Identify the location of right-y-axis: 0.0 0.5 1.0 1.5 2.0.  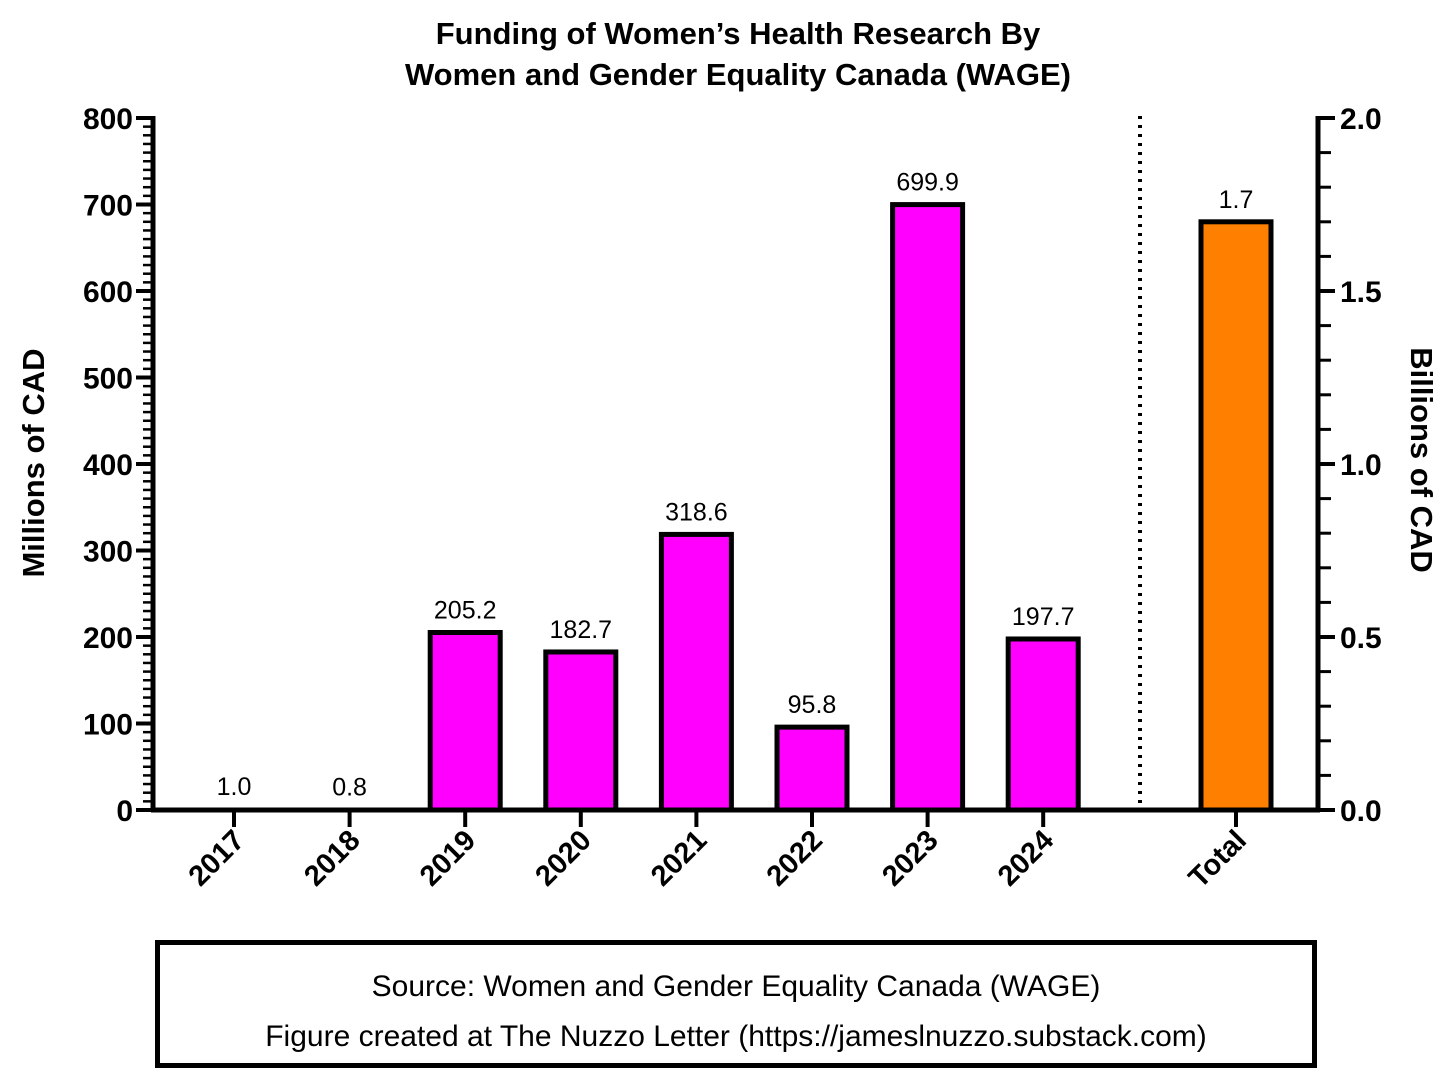
(1348, 465).